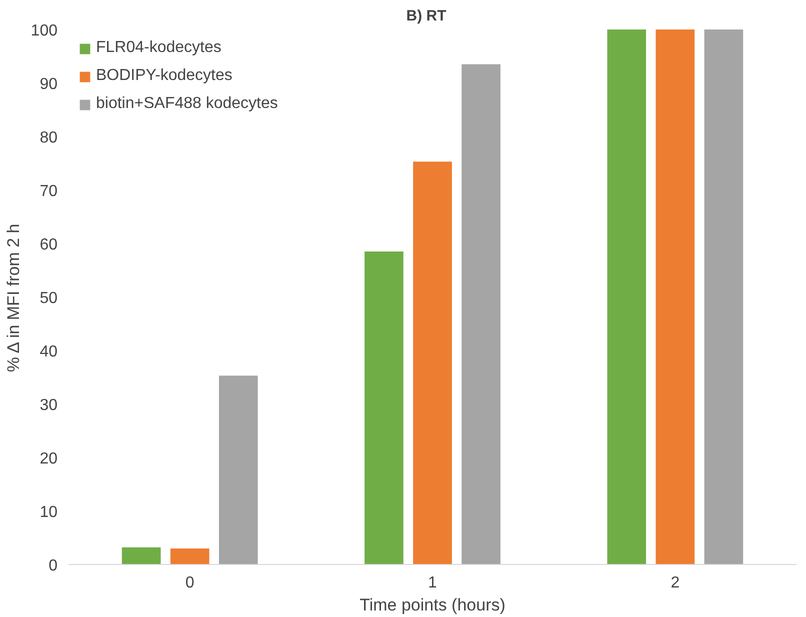 The image size is (806, 617). Describe the element at coordinates (49, 512) in the screenshot. I see `y-tick-label: 10` at that location.